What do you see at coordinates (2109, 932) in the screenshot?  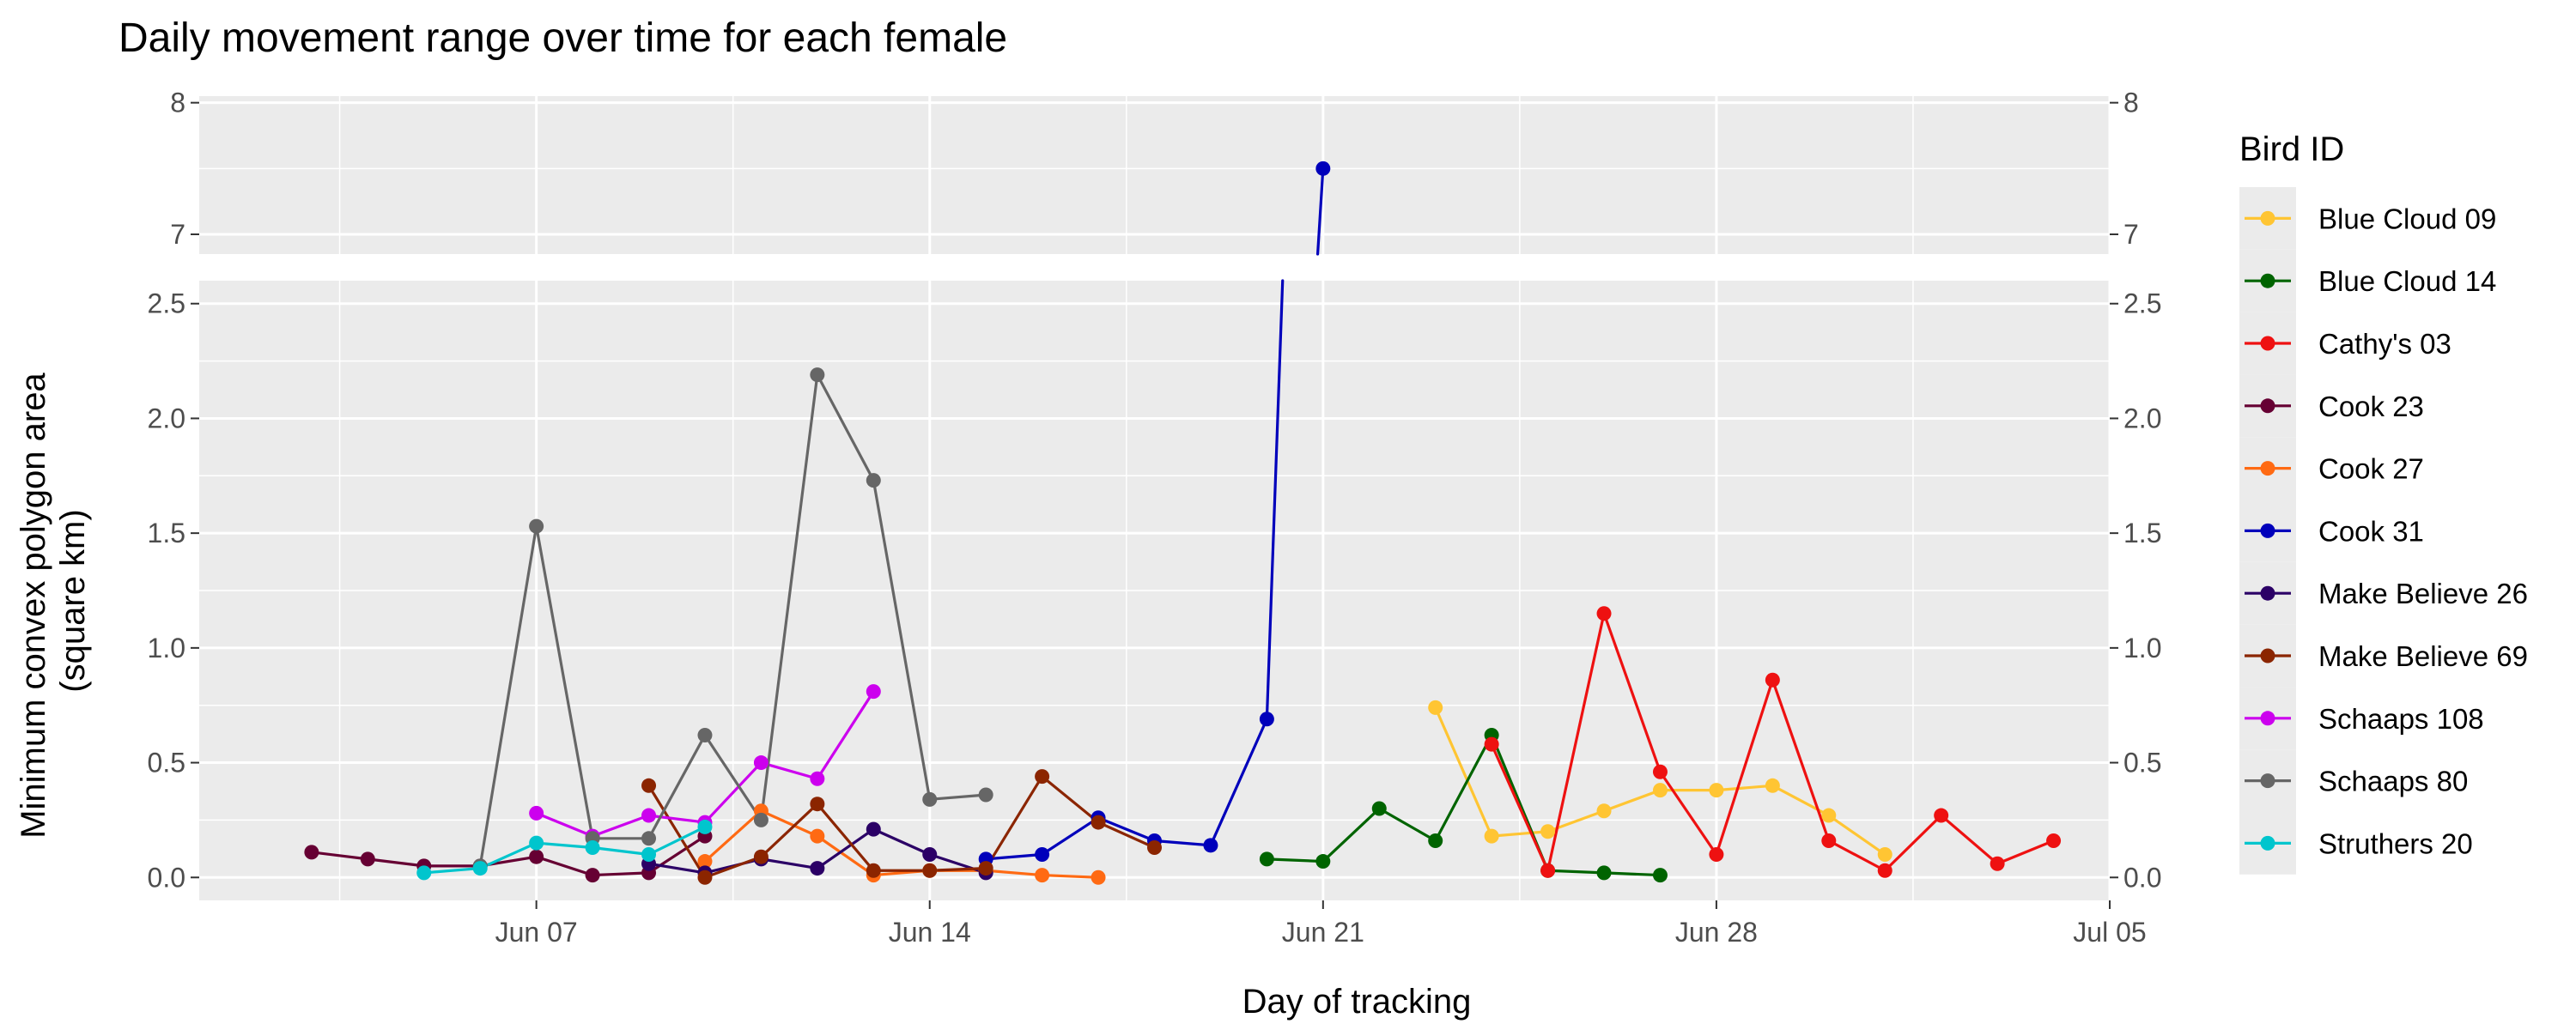 I see `x-tick-label: Jul 05` at bounding box center [2109, 932].